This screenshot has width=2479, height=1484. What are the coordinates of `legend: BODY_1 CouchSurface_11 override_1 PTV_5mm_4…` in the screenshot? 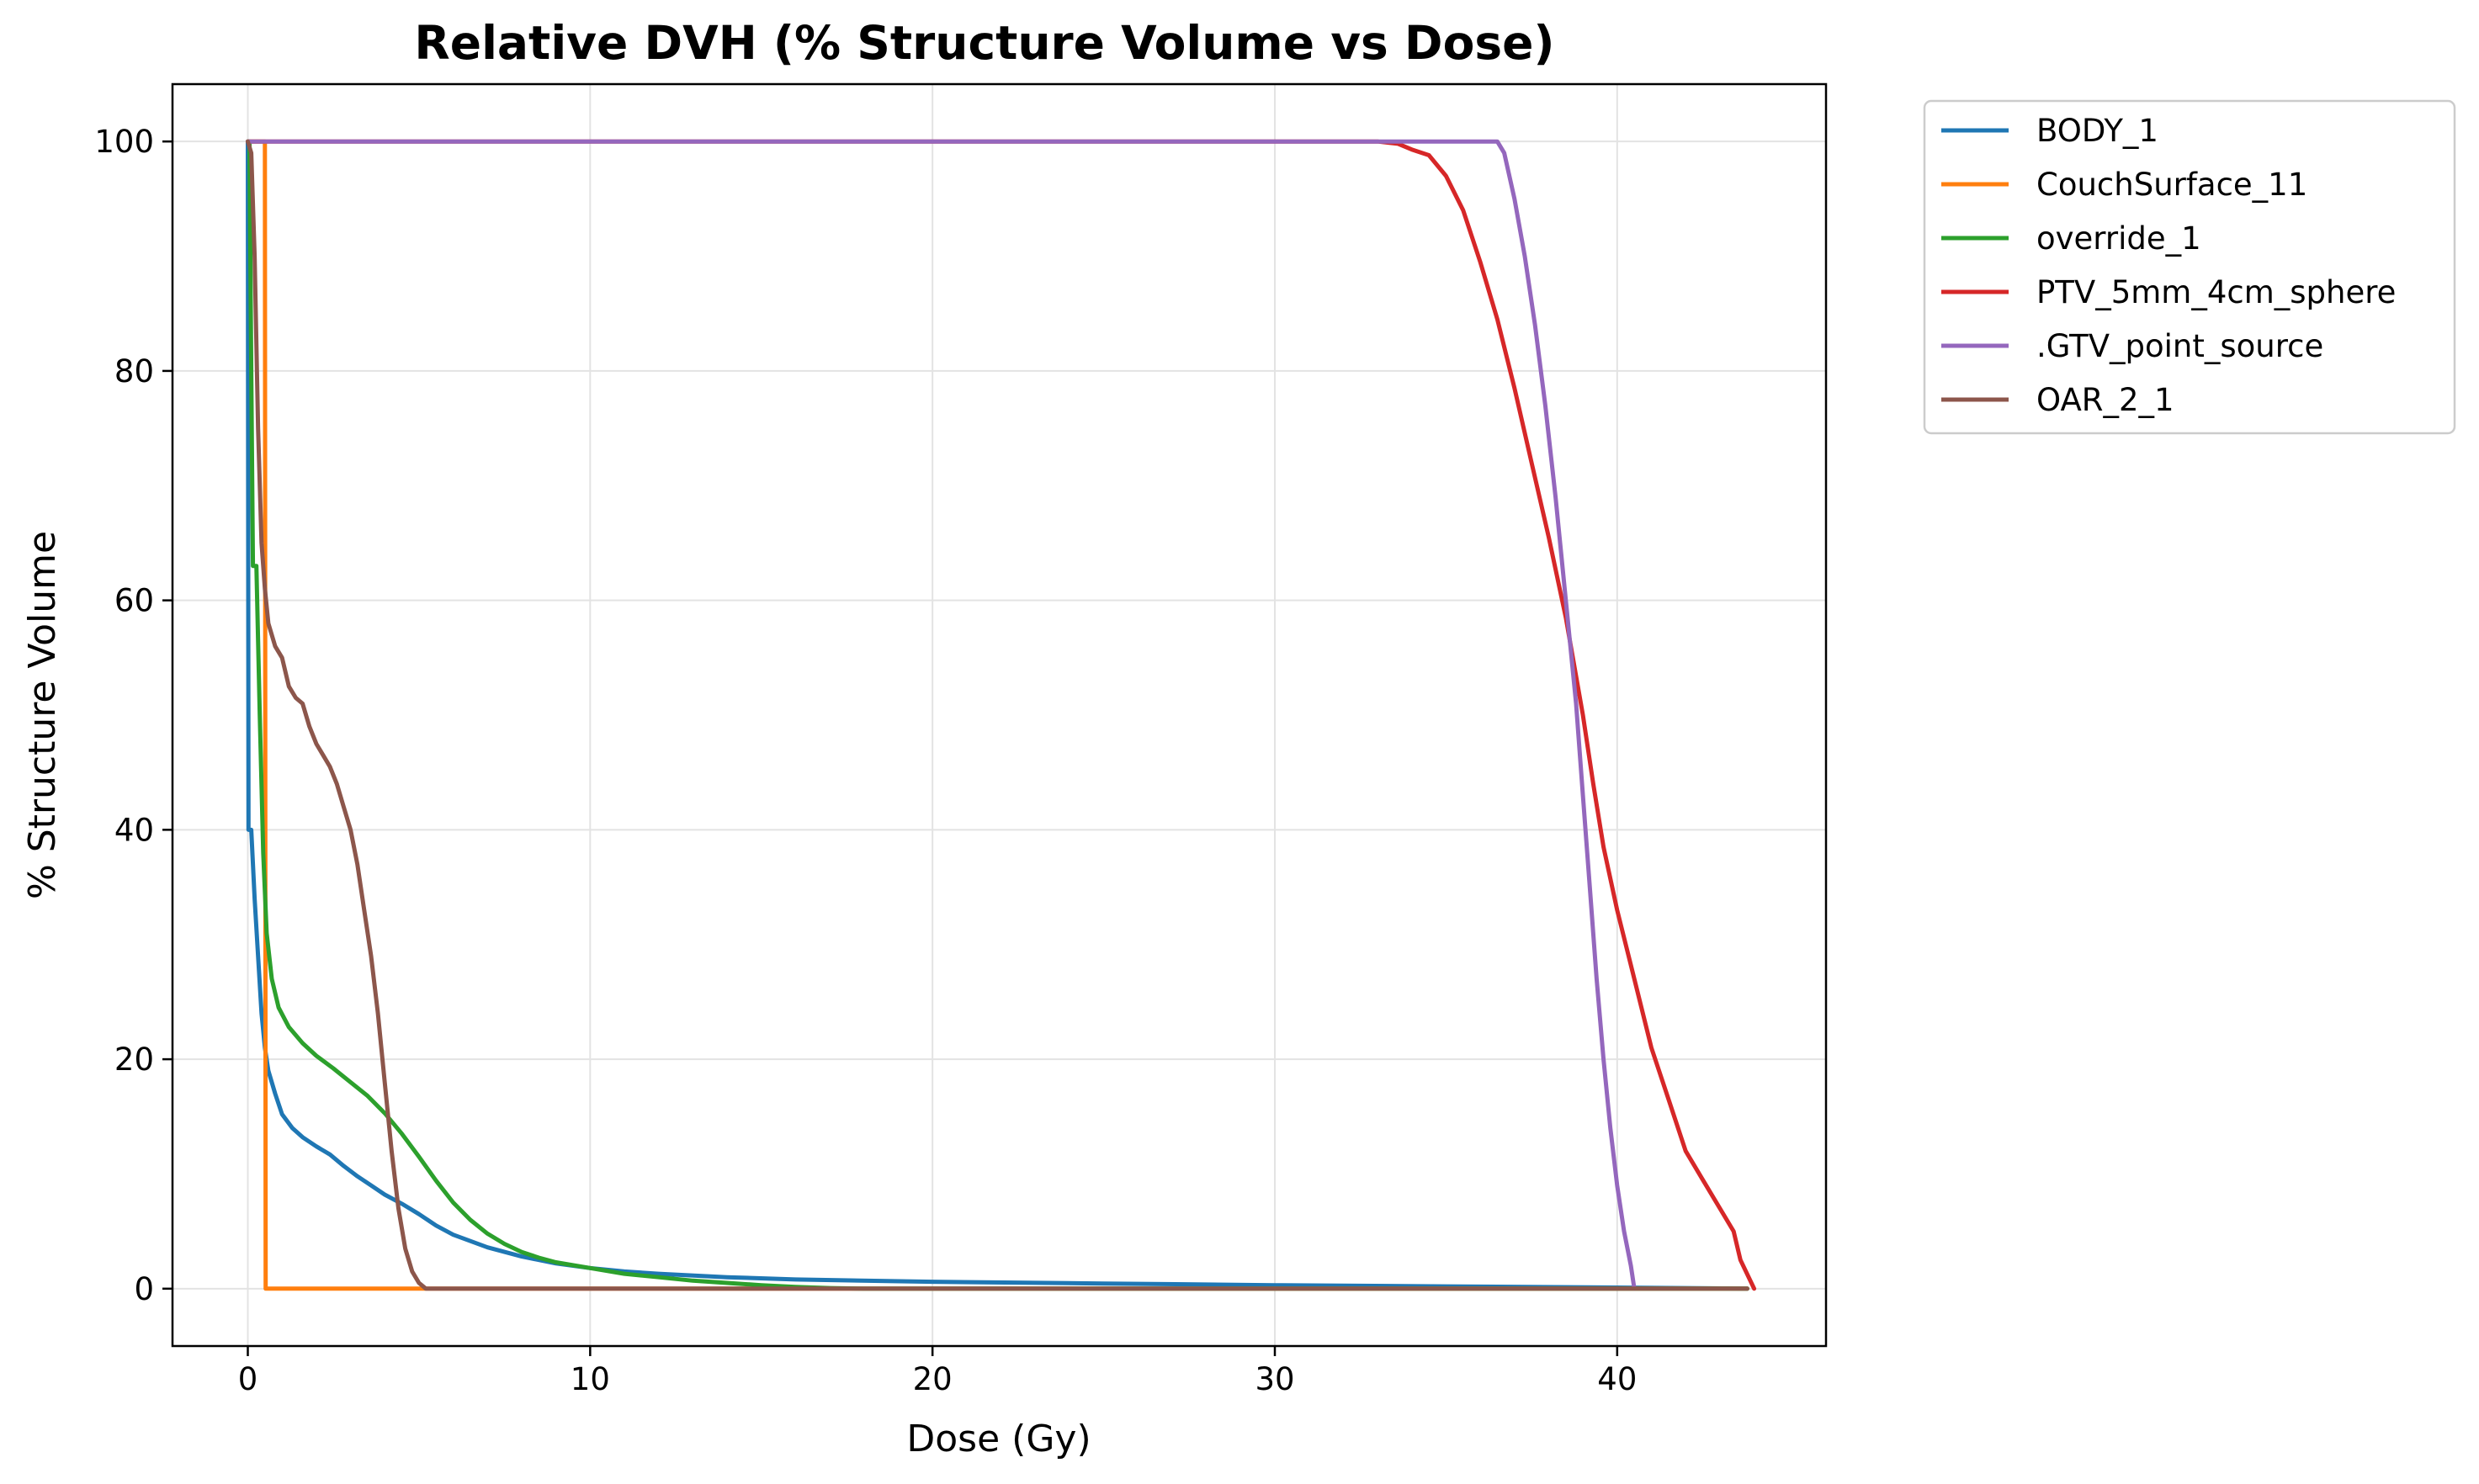 It's located at (2190, 267).